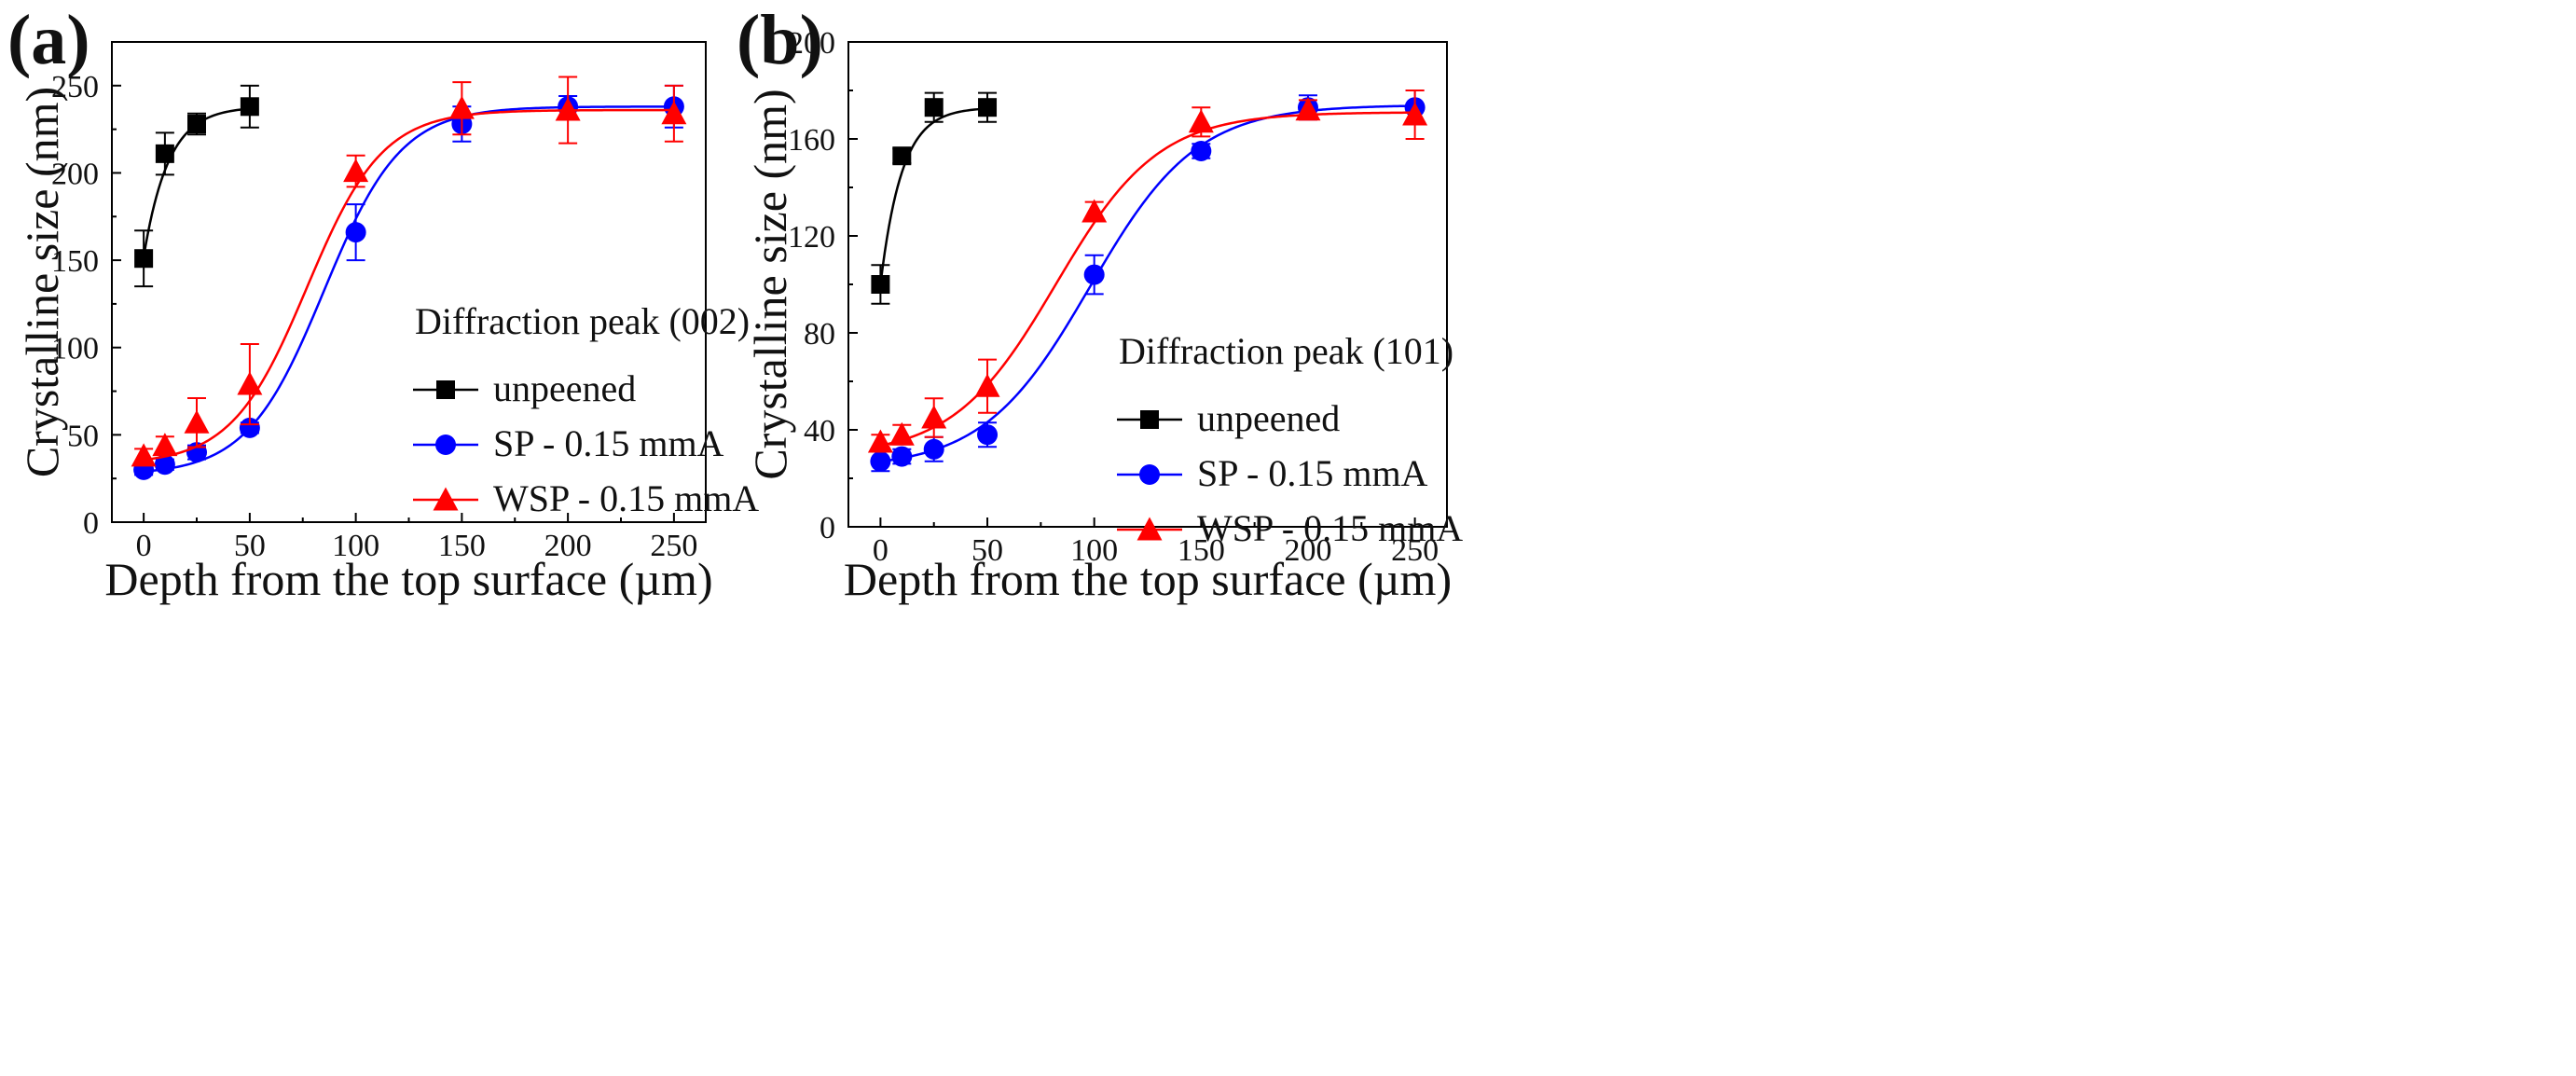  I want to click on y-tick-label: 160, so click(812, 140).